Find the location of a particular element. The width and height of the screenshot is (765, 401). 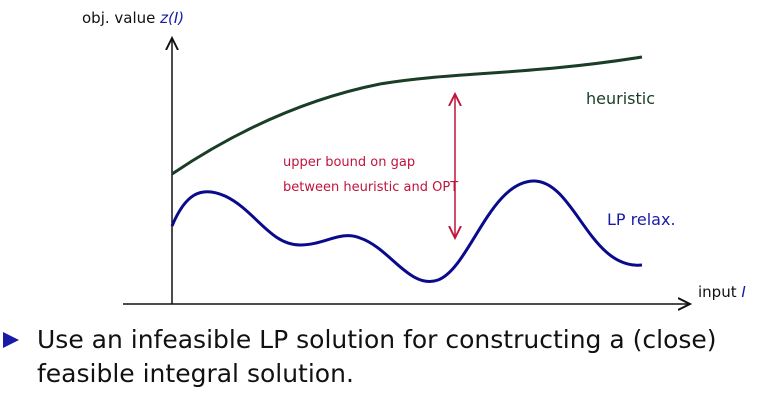

heuristic-label: heuristic is located at coordinates (620, 98).